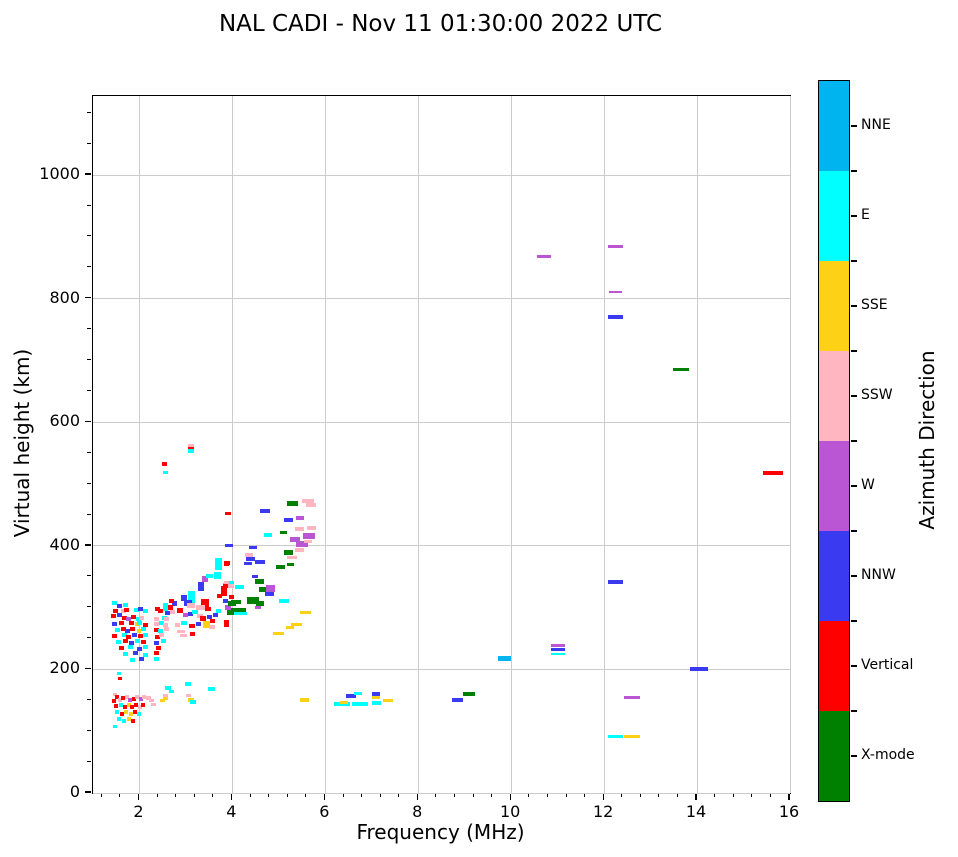  I want to click on x-minor-tick-3.6, so click(213, 795).